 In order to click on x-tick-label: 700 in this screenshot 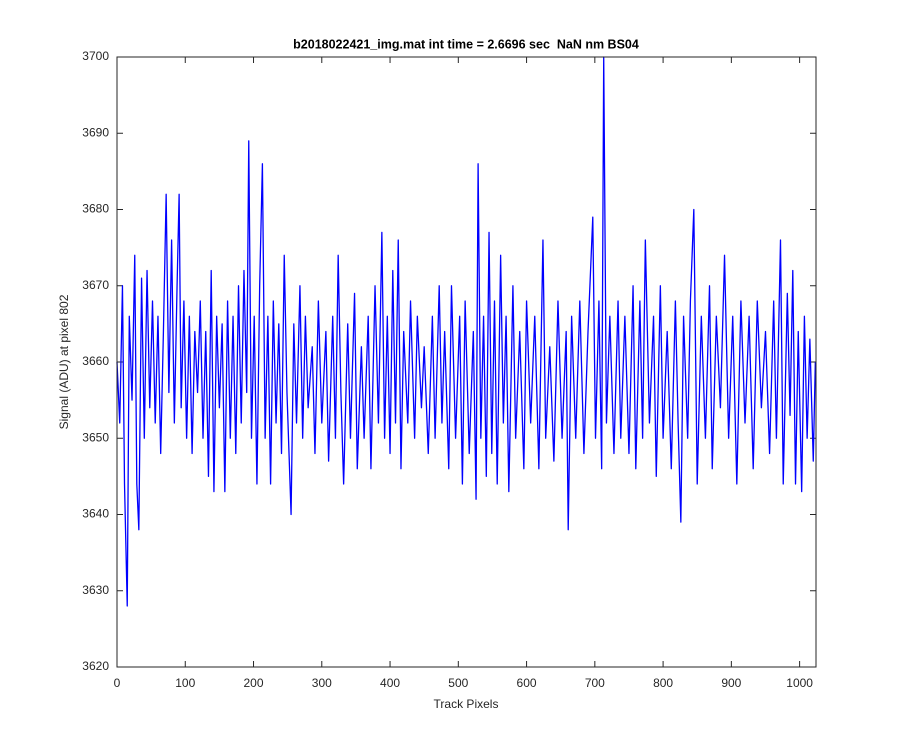, I will do `click(595, 683)`.